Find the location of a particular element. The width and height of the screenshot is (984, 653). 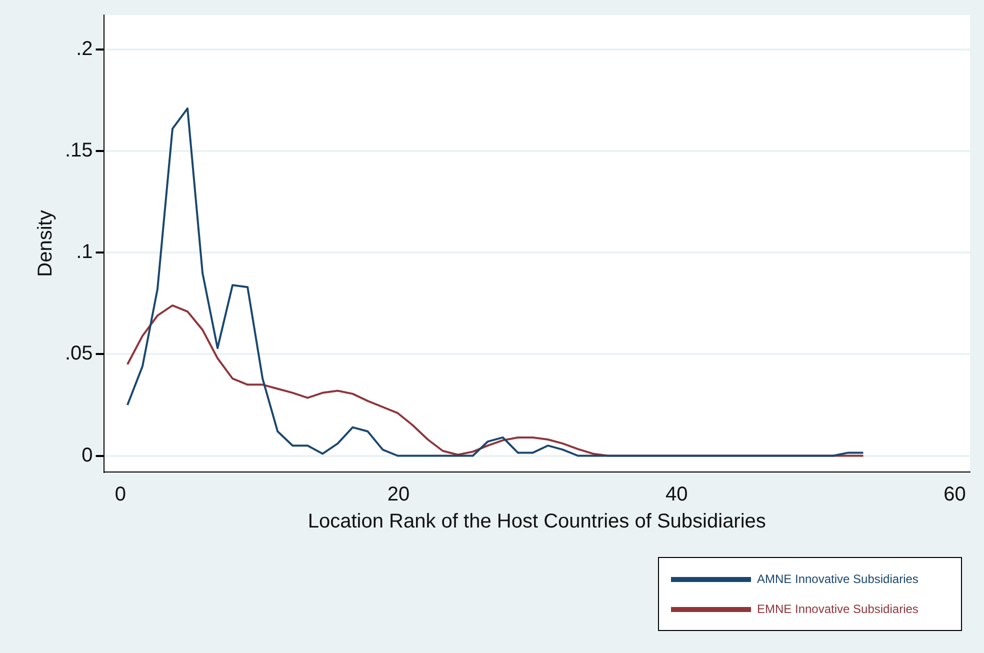

text: AMNE Innovative Subsidiaries is located at coordinates (837, 579).